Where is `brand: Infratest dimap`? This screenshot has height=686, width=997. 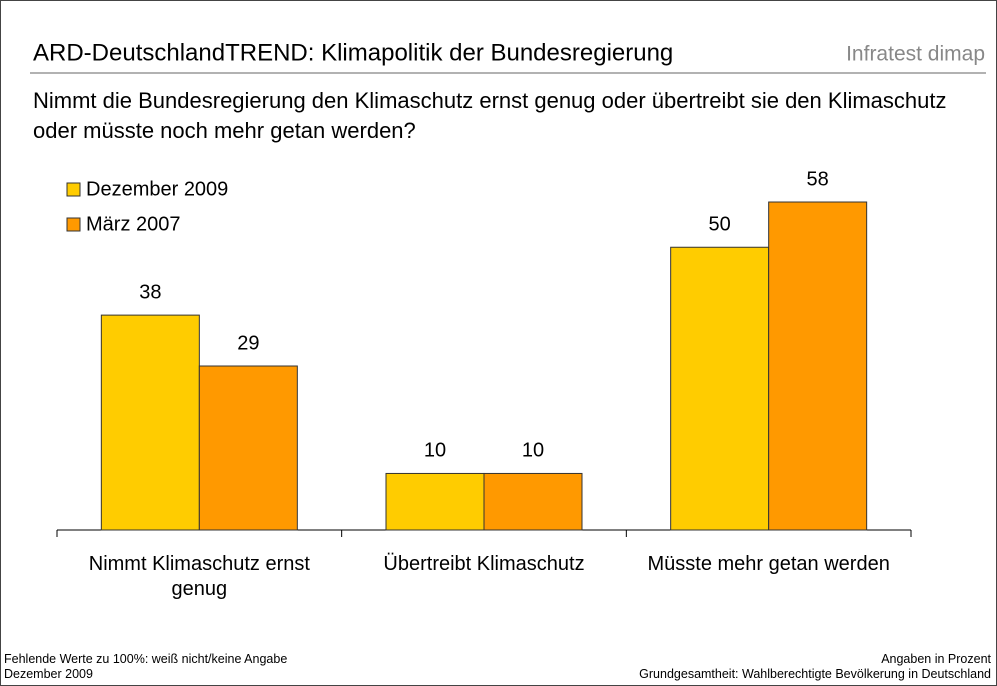 brand: Infratest dimap is located at coordinates (915, 54).